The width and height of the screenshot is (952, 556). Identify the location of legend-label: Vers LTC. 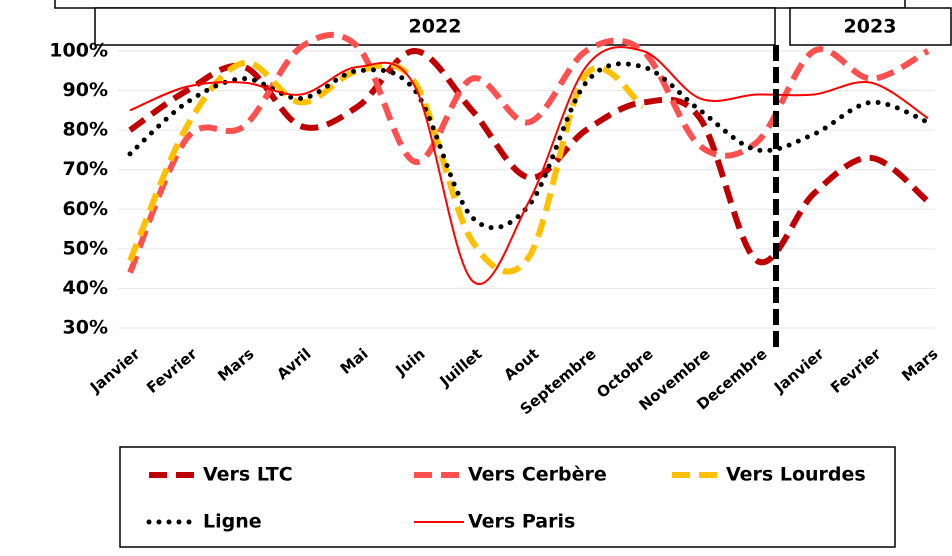
(248, 475).